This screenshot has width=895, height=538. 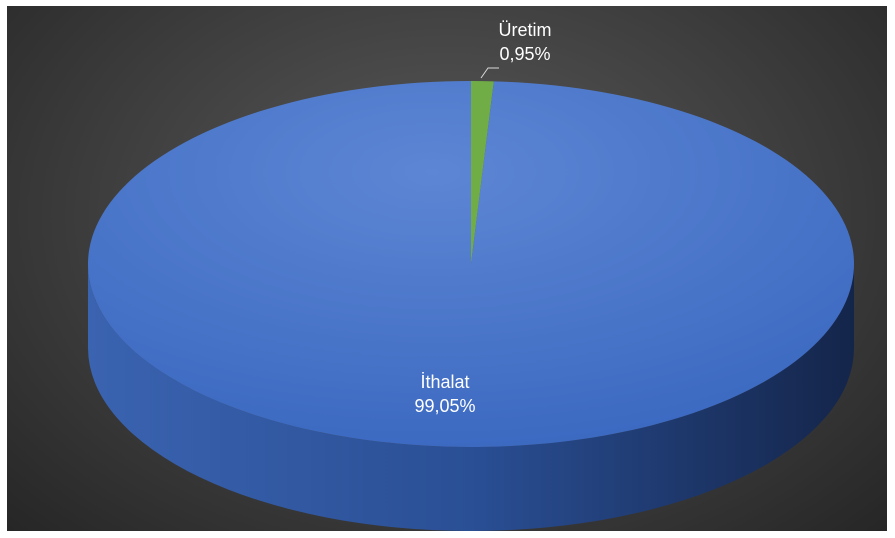 I want to click on pie-labels: Üretim 0,95% İthalat 99,05%, so click(x=482, y=218).